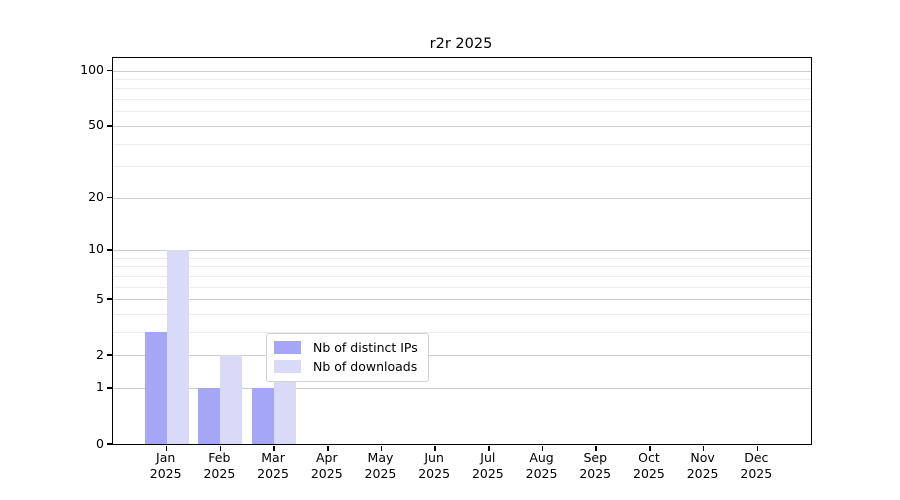  Describe the element at coordinates (756, 465) in the screenshot. I see `x-axis-tick-label: Dec 2025` at that location.